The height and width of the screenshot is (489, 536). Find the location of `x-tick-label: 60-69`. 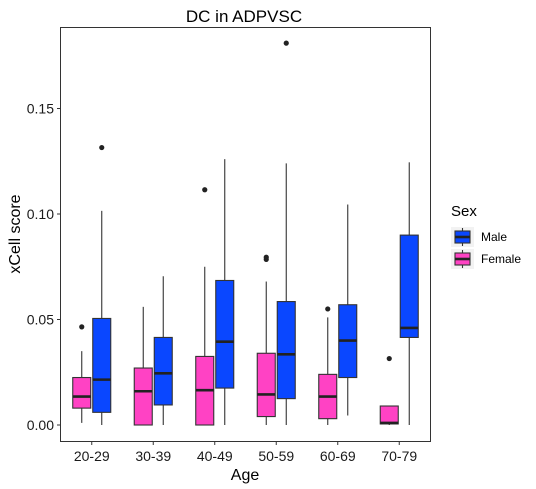

x-tick-label: 60-69 is located at coordinates (338, 456).